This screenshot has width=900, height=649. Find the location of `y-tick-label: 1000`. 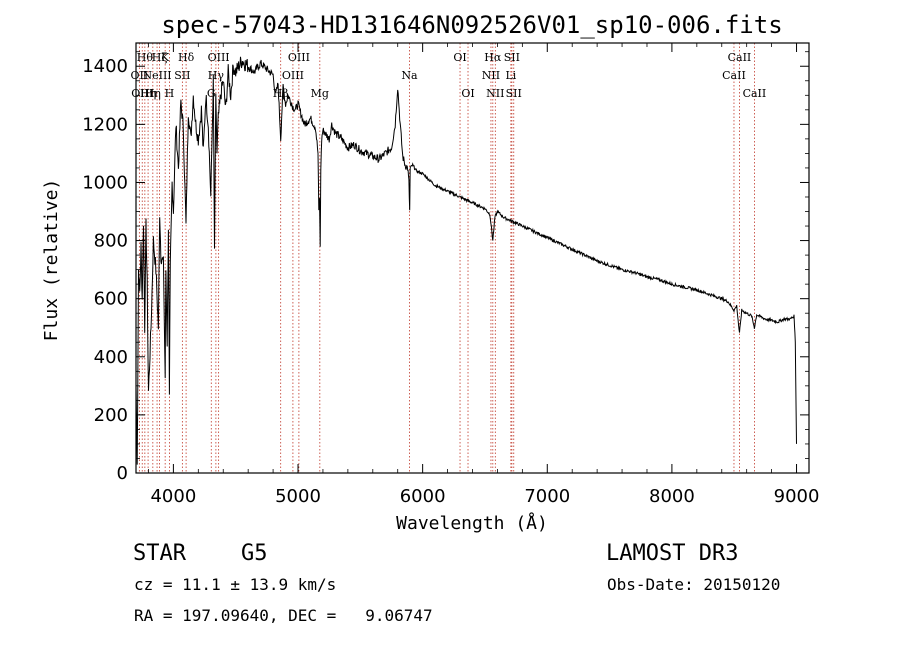

y-tick-label: 1000 is located at coordinates (105, 182).